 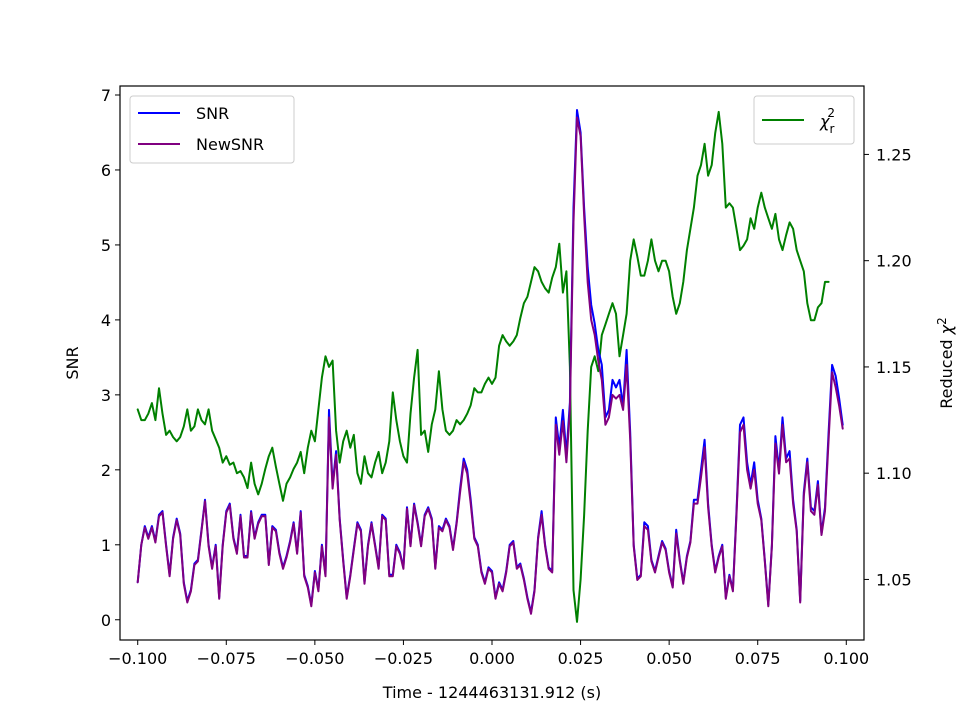 I want to click on right-y-tick-label: 1.25, so click(x=894, y=154).